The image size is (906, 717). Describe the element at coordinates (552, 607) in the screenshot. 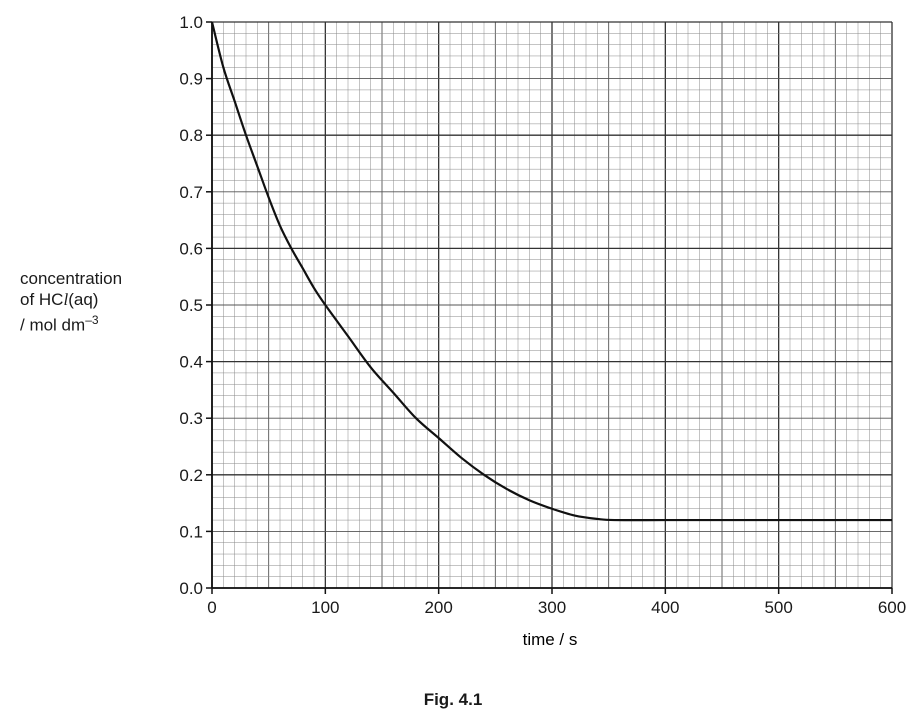

I see `x-tick-label: 300` at that location.